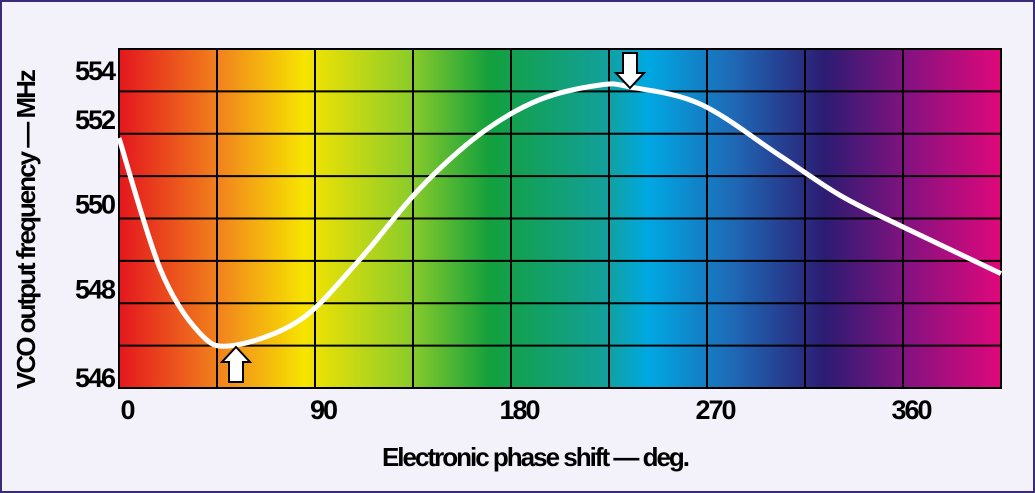 This screenshot has width=1035, height=493. What do you see at coordinates (95, 378) in the screenshot?
I see `y-tick-label: 546` at bounding box center [95, 378].